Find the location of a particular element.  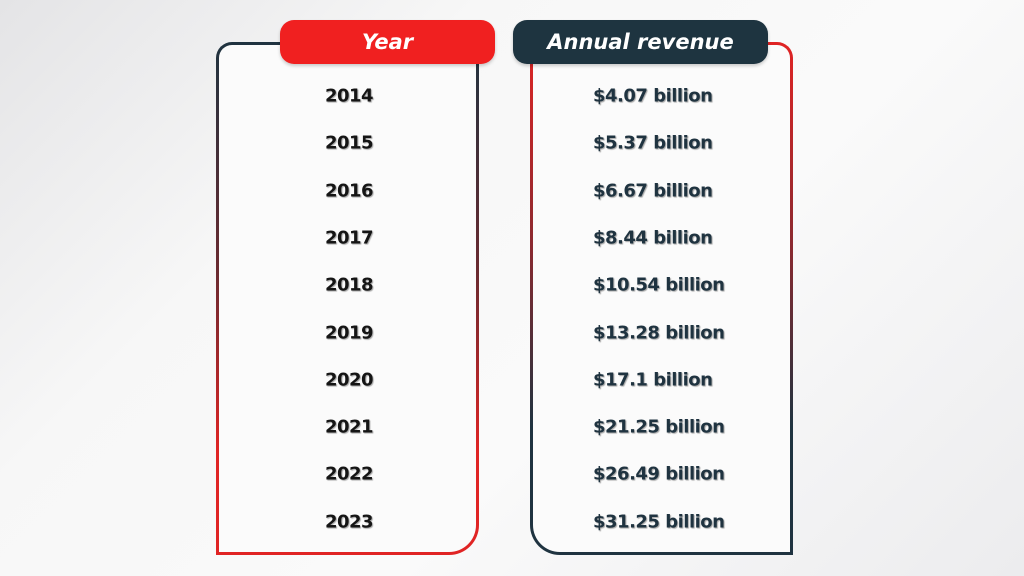

revenue-cell: $17.1 billion is located at coordinates (653, 380).